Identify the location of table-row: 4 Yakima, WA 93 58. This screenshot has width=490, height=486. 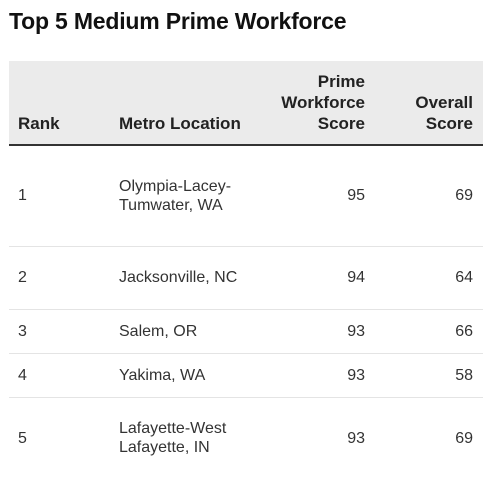
(246, 375).